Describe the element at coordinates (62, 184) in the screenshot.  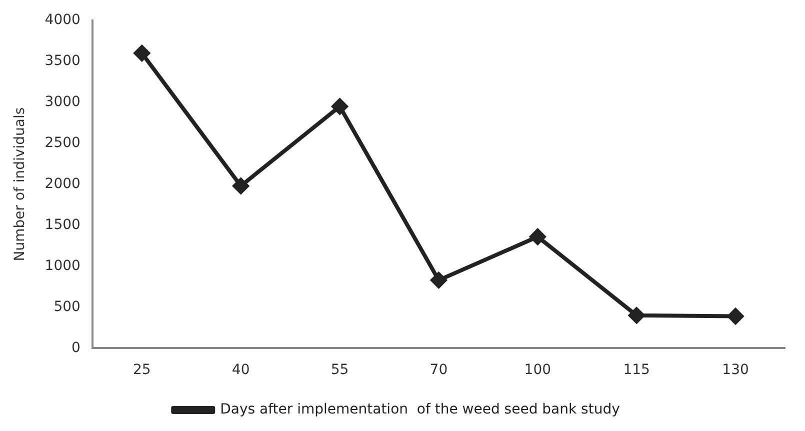
I see `y-tick-label: 2000` at that location.